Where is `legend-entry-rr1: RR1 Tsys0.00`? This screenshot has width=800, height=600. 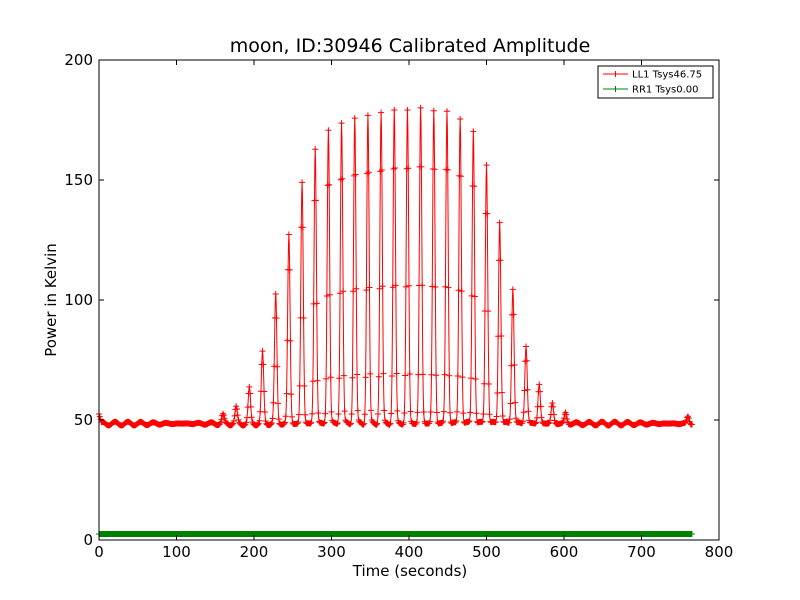
legend-entry-rr1: RR1 Tsys0.00 is located at coordinates (651, 90).